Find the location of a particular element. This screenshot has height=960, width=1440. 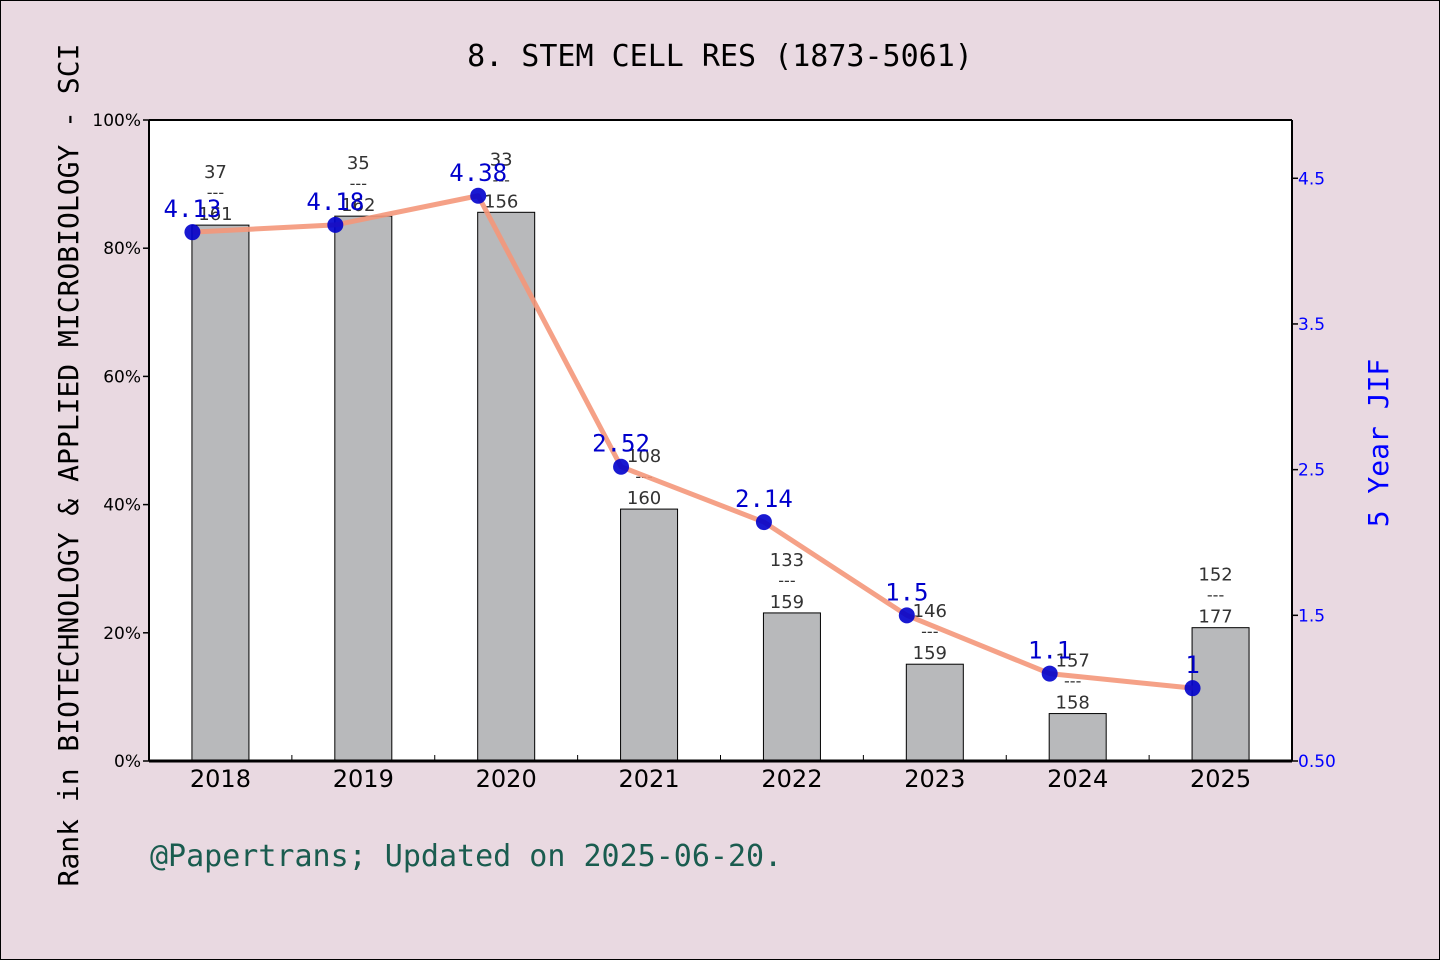

jif-label: 2.52 is located at coordinates (621, 444).